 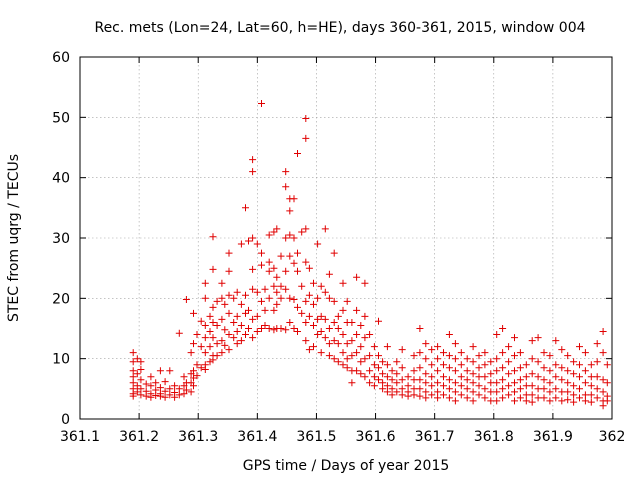 What do you see at coordinates (435, 437) in the screenshot?
I see `x-tick-label: 361.7` at bounding box center [435, 437].